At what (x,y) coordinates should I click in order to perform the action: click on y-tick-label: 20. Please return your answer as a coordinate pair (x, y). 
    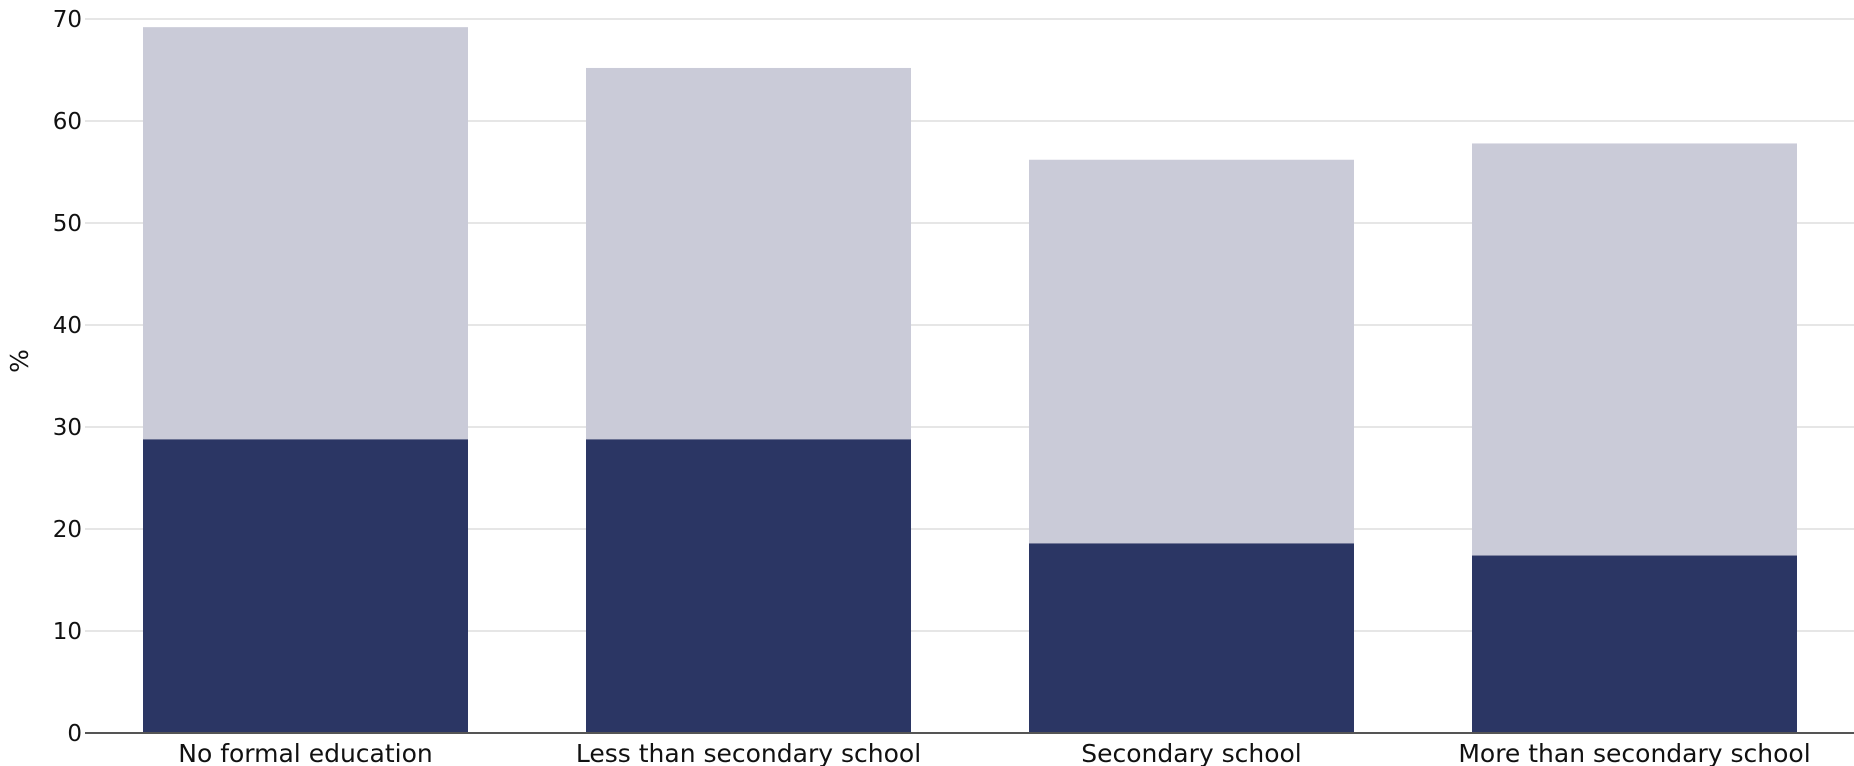
    Looking at the image, I should click on (67, 530).